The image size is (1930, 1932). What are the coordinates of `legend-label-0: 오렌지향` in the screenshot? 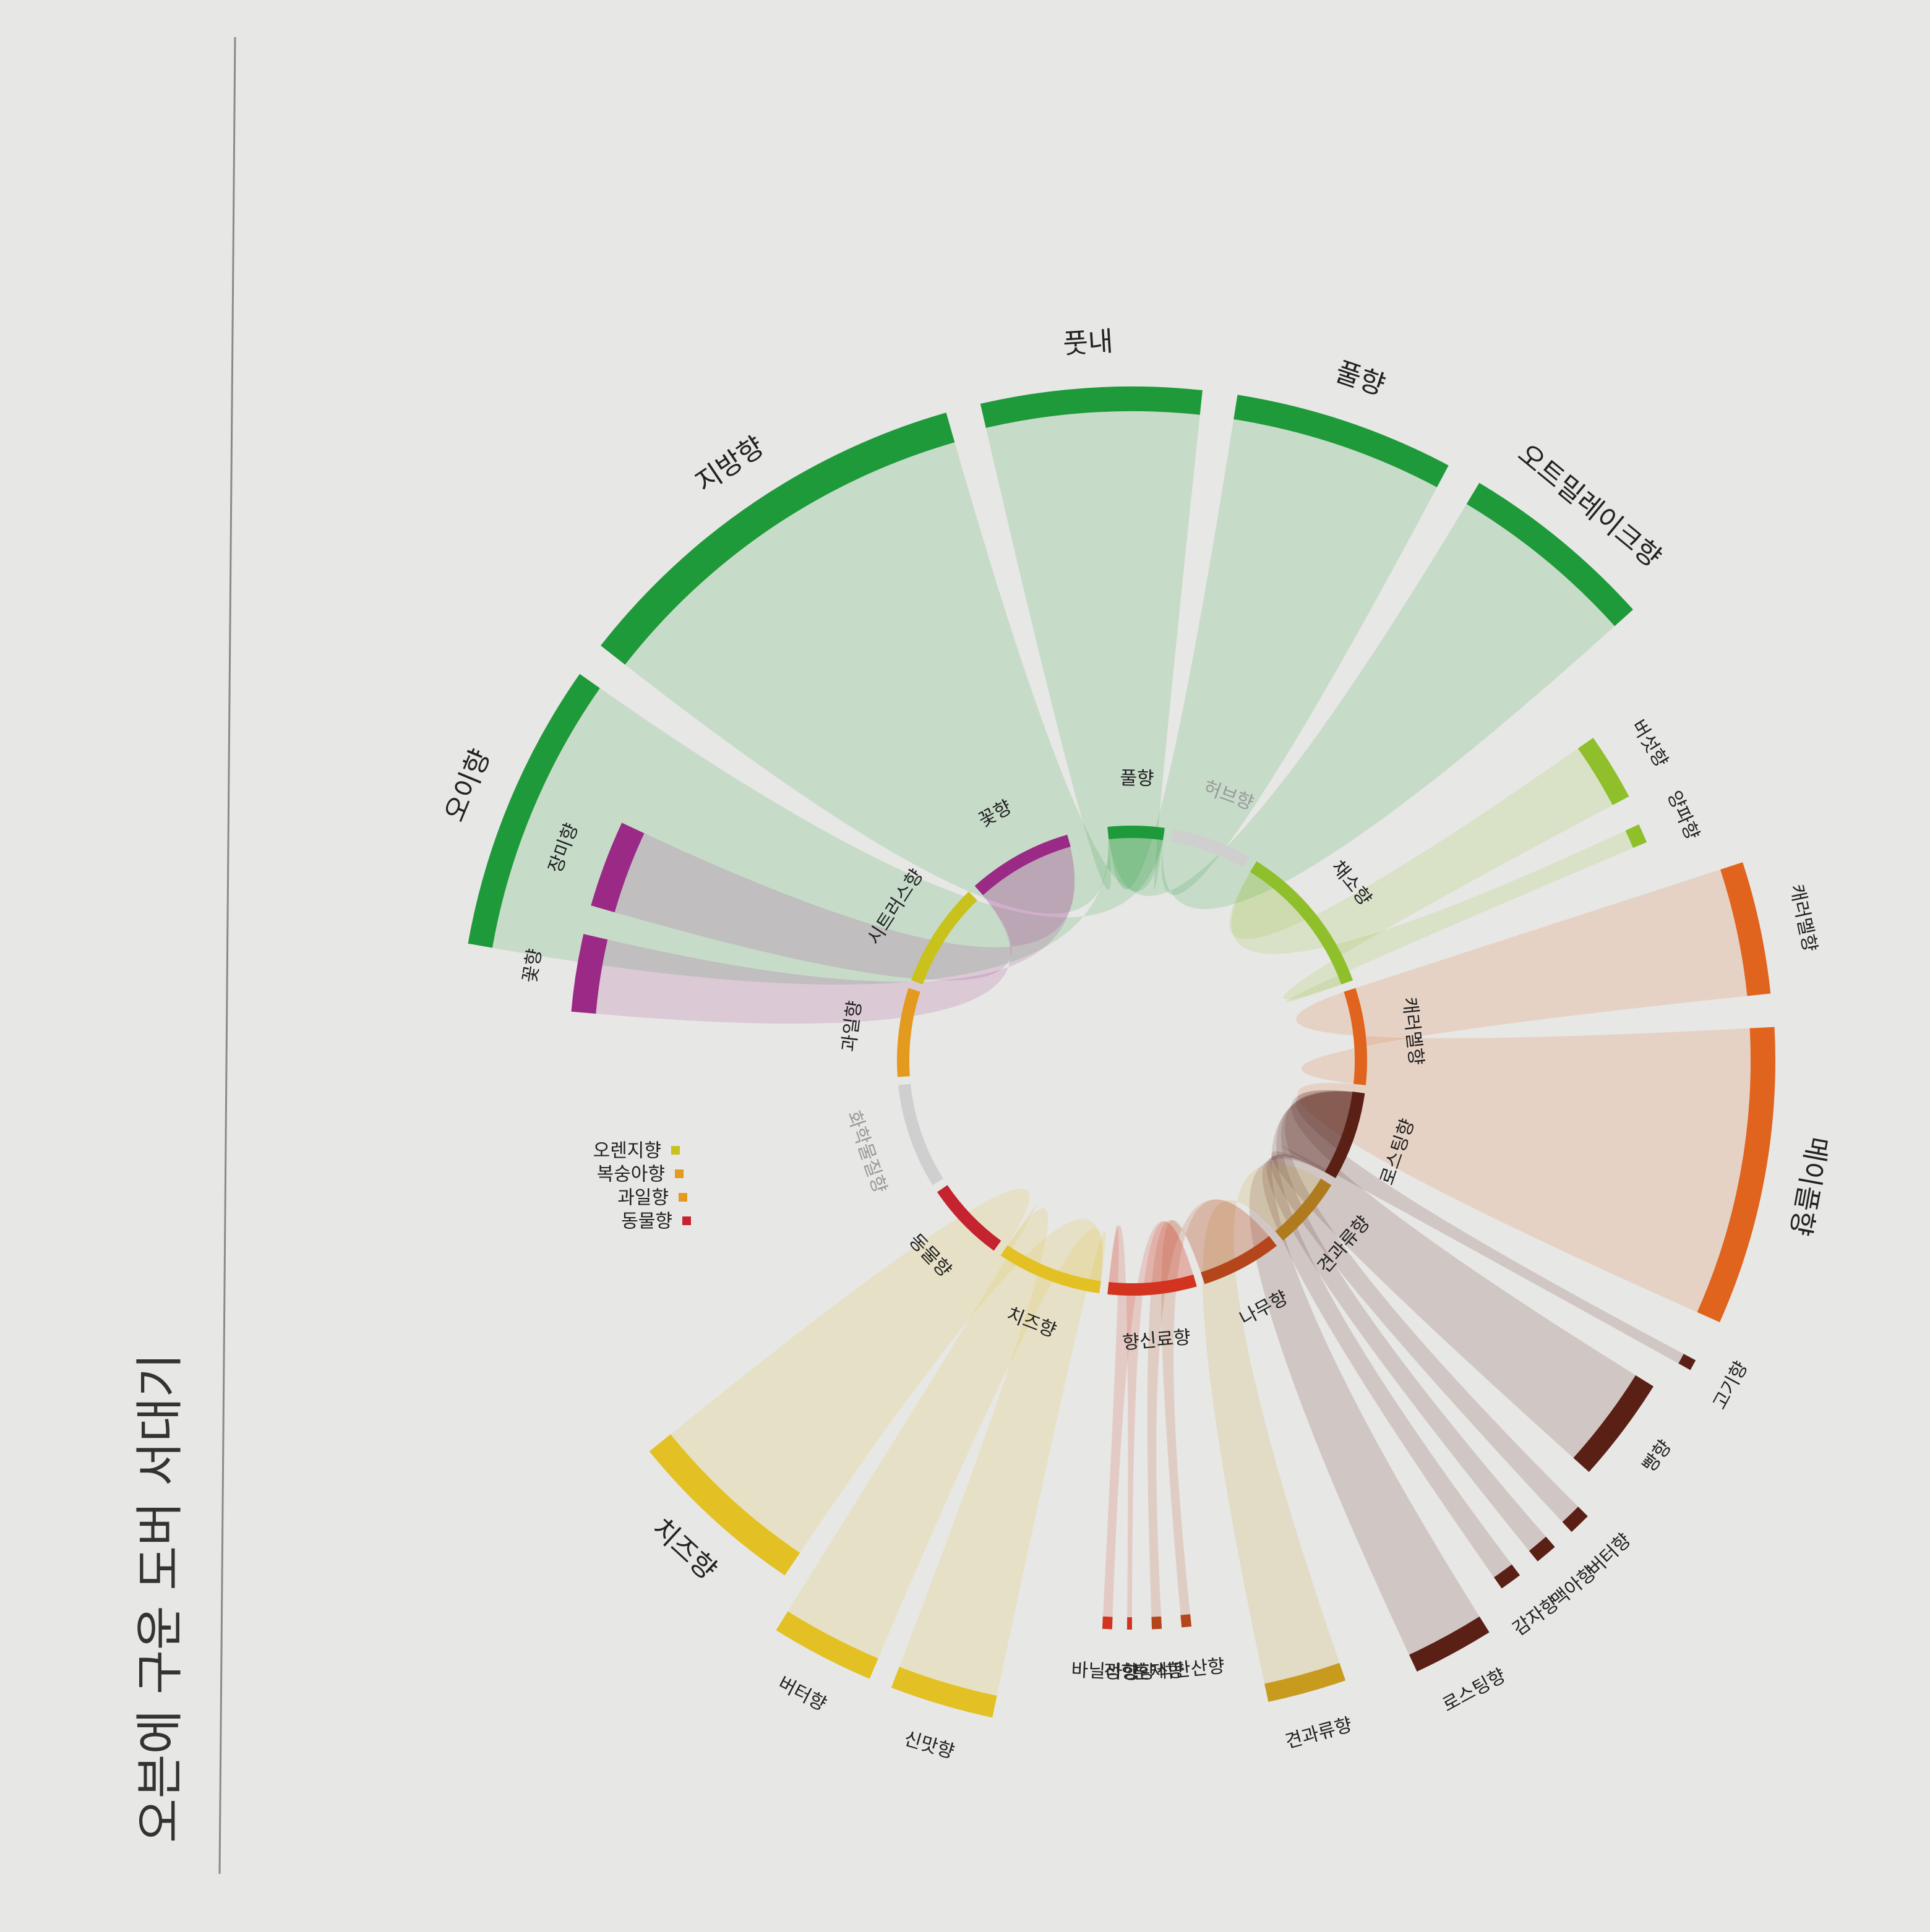 It's located at (627, 1151).